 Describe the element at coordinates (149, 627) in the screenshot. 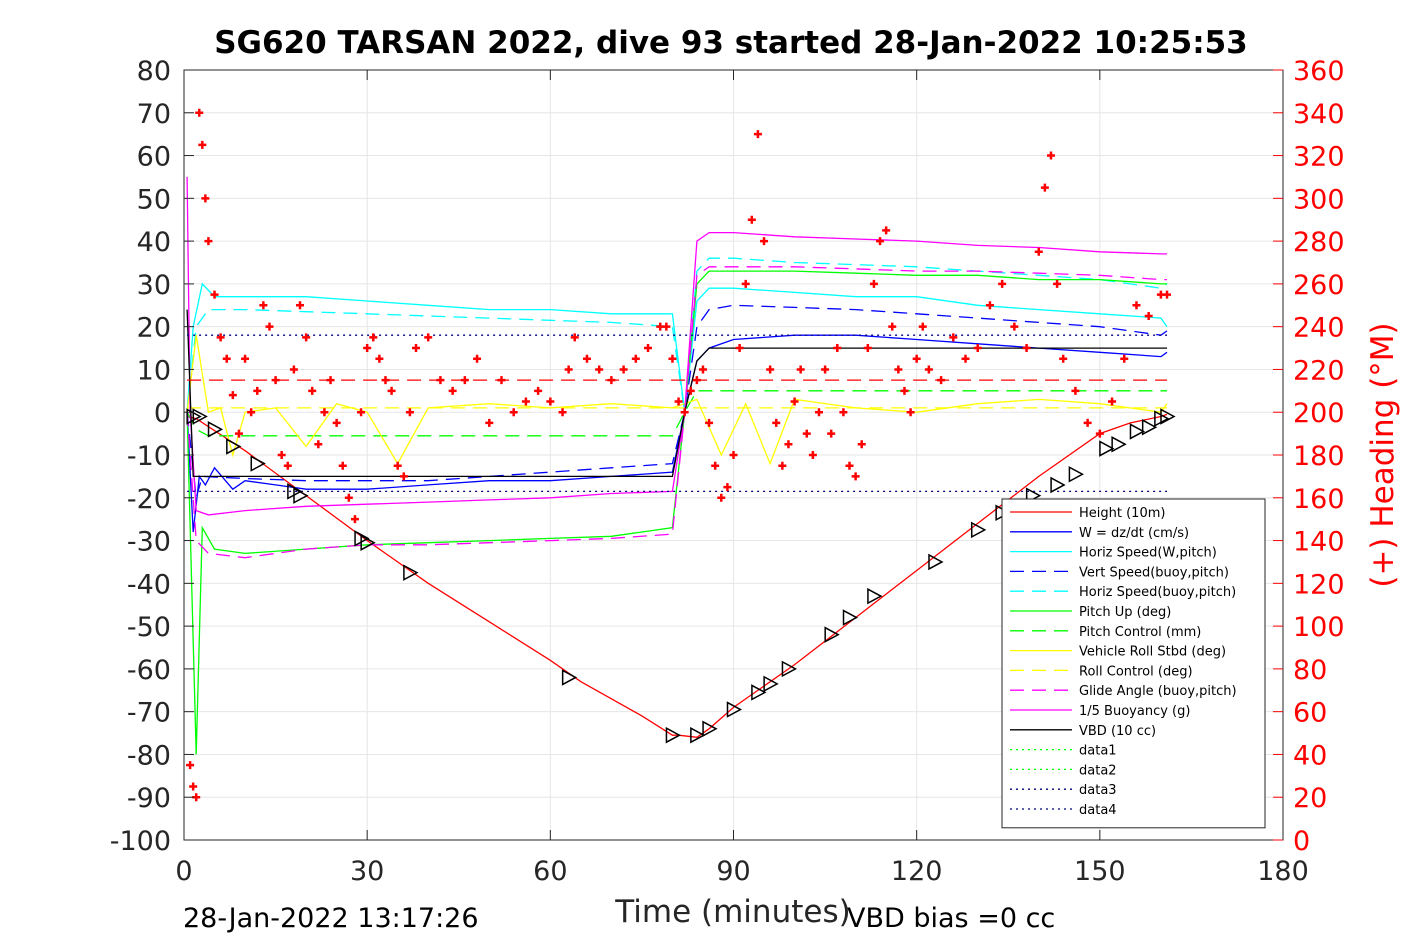

I see `y-tick-label: -50` at that location.